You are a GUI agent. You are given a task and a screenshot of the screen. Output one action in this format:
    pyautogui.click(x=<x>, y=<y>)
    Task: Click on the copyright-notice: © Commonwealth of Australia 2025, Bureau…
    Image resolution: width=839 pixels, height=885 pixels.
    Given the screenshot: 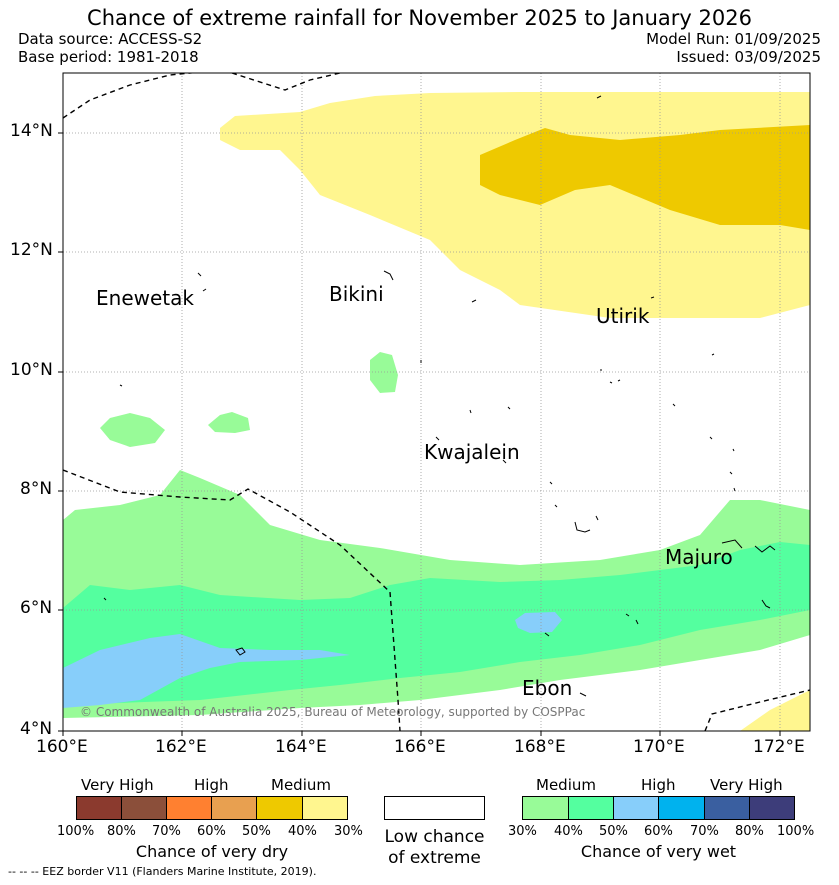 What is the action you would take?
    pyautogui.click(x=333, y=712)
    